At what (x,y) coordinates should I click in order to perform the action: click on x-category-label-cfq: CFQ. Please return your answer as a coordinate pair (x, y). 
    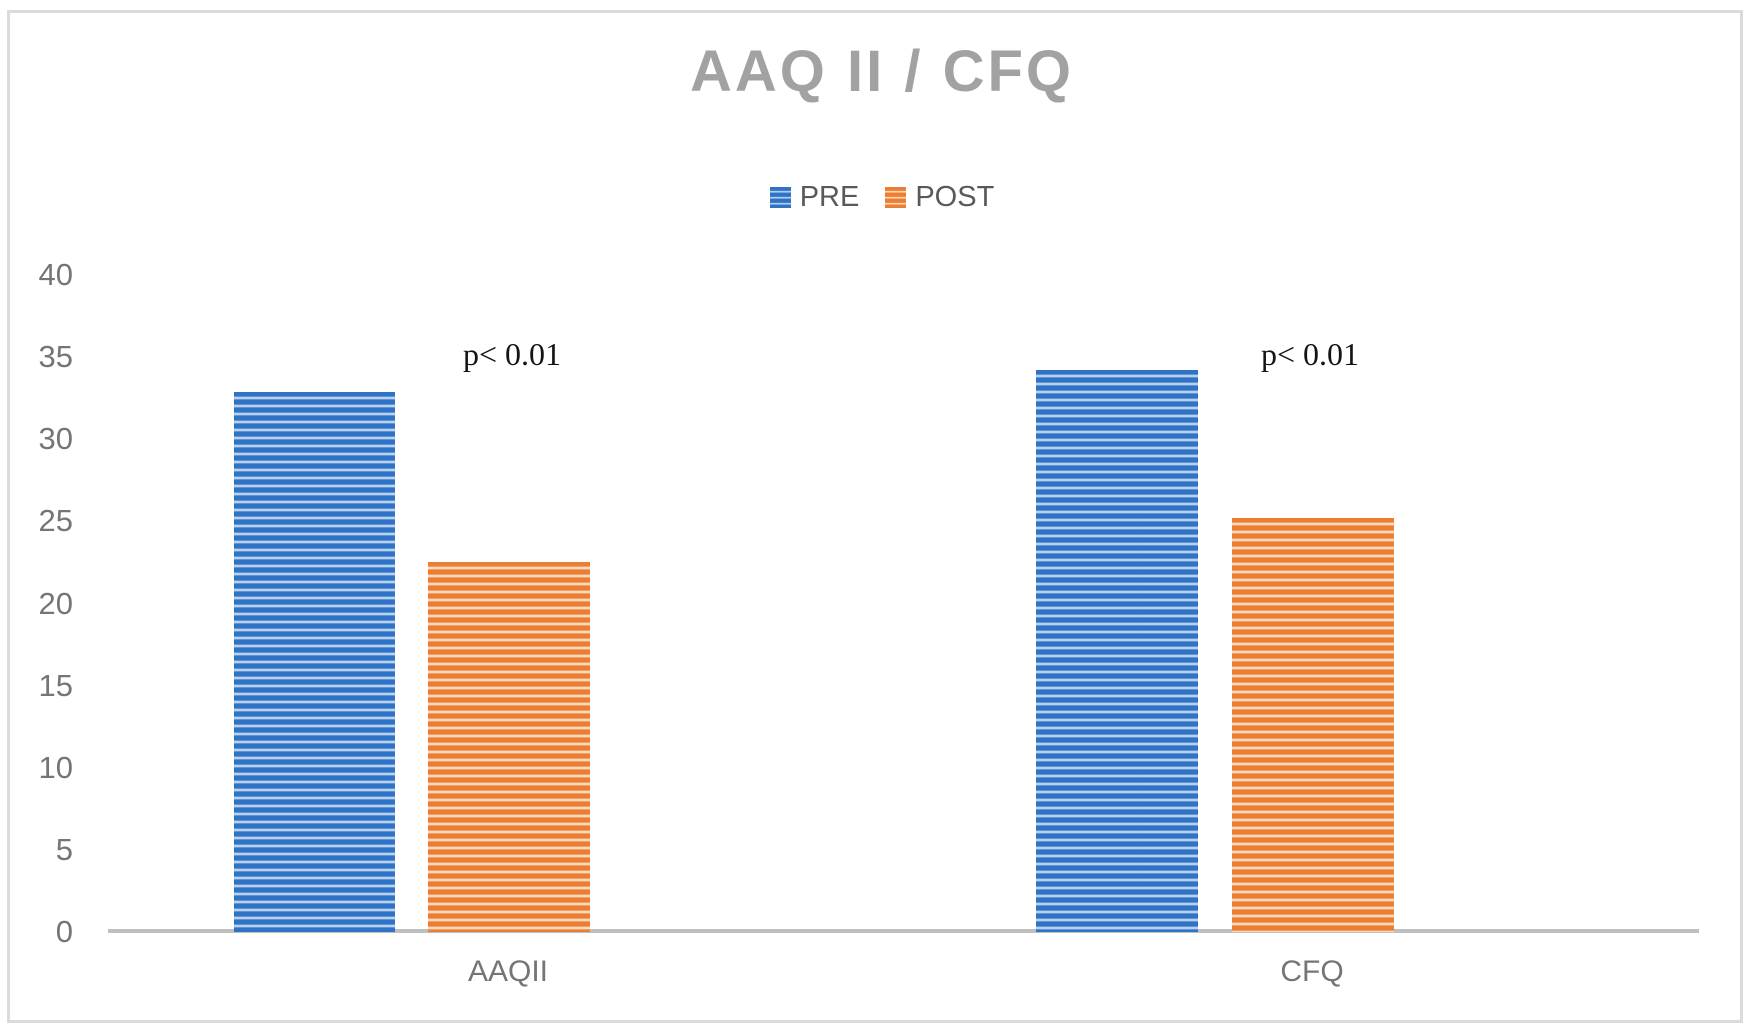
    Looking at the image, I should click on (1312, 971).